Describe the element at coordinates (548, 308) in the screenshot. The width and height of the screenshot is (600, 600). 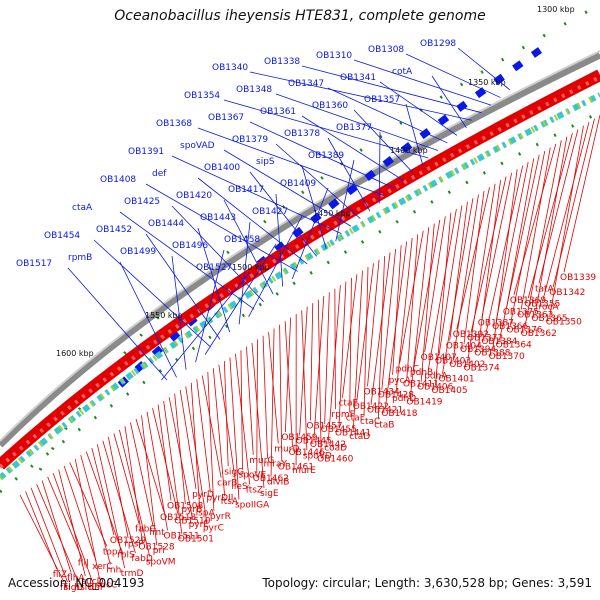
I see `reverse-gene-label: rocA` at that location.